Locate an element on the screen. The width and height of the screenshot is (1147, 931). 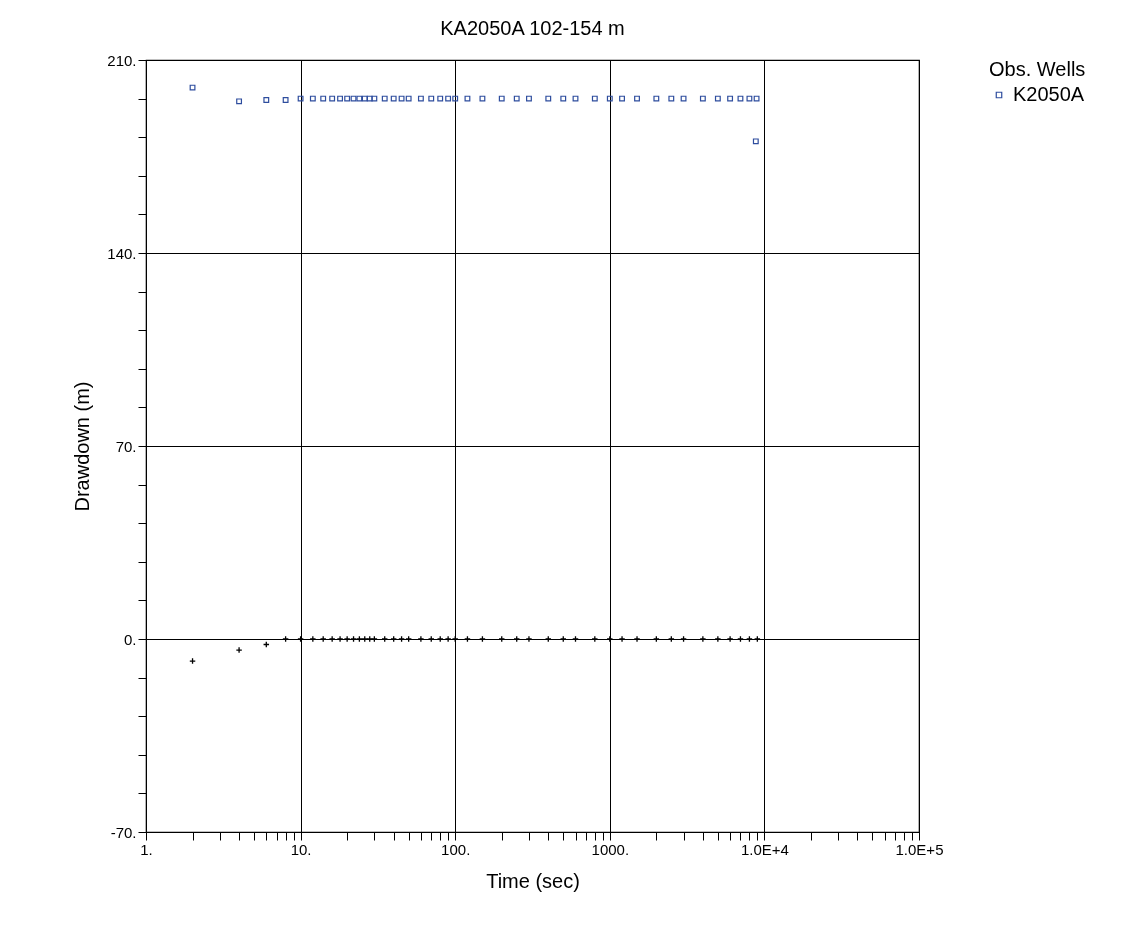
y-tick-label: 210. is located at coordinates (122, 60).